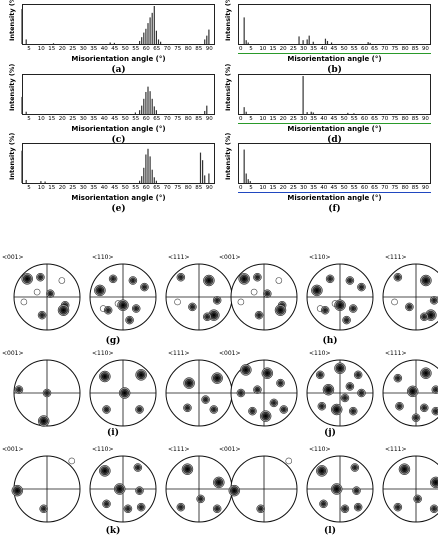 The width and height of the screenshot is (438, 550). What do you see at coordinates (364, 119) in the screenshot?
I see `histogram-xtick-label: 60` at bounding box center [364, 119].